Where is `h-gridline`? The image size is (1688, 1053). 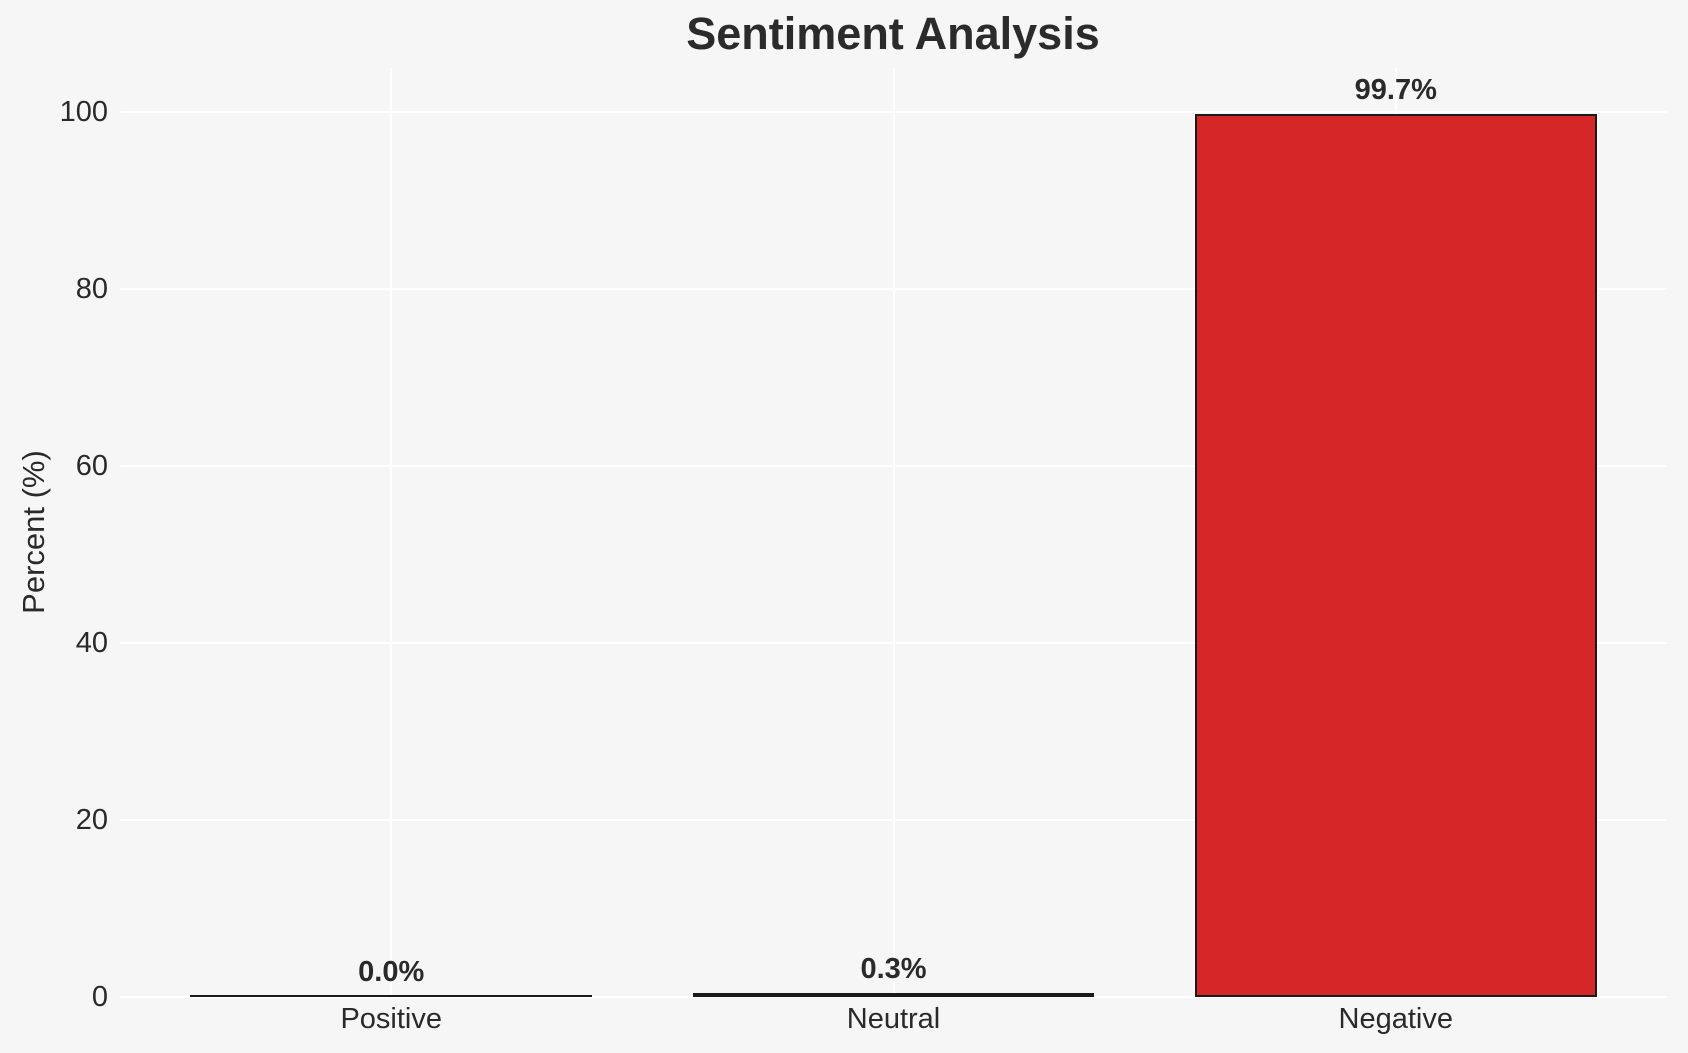 h-gridline is located at coordinates (893, 997).